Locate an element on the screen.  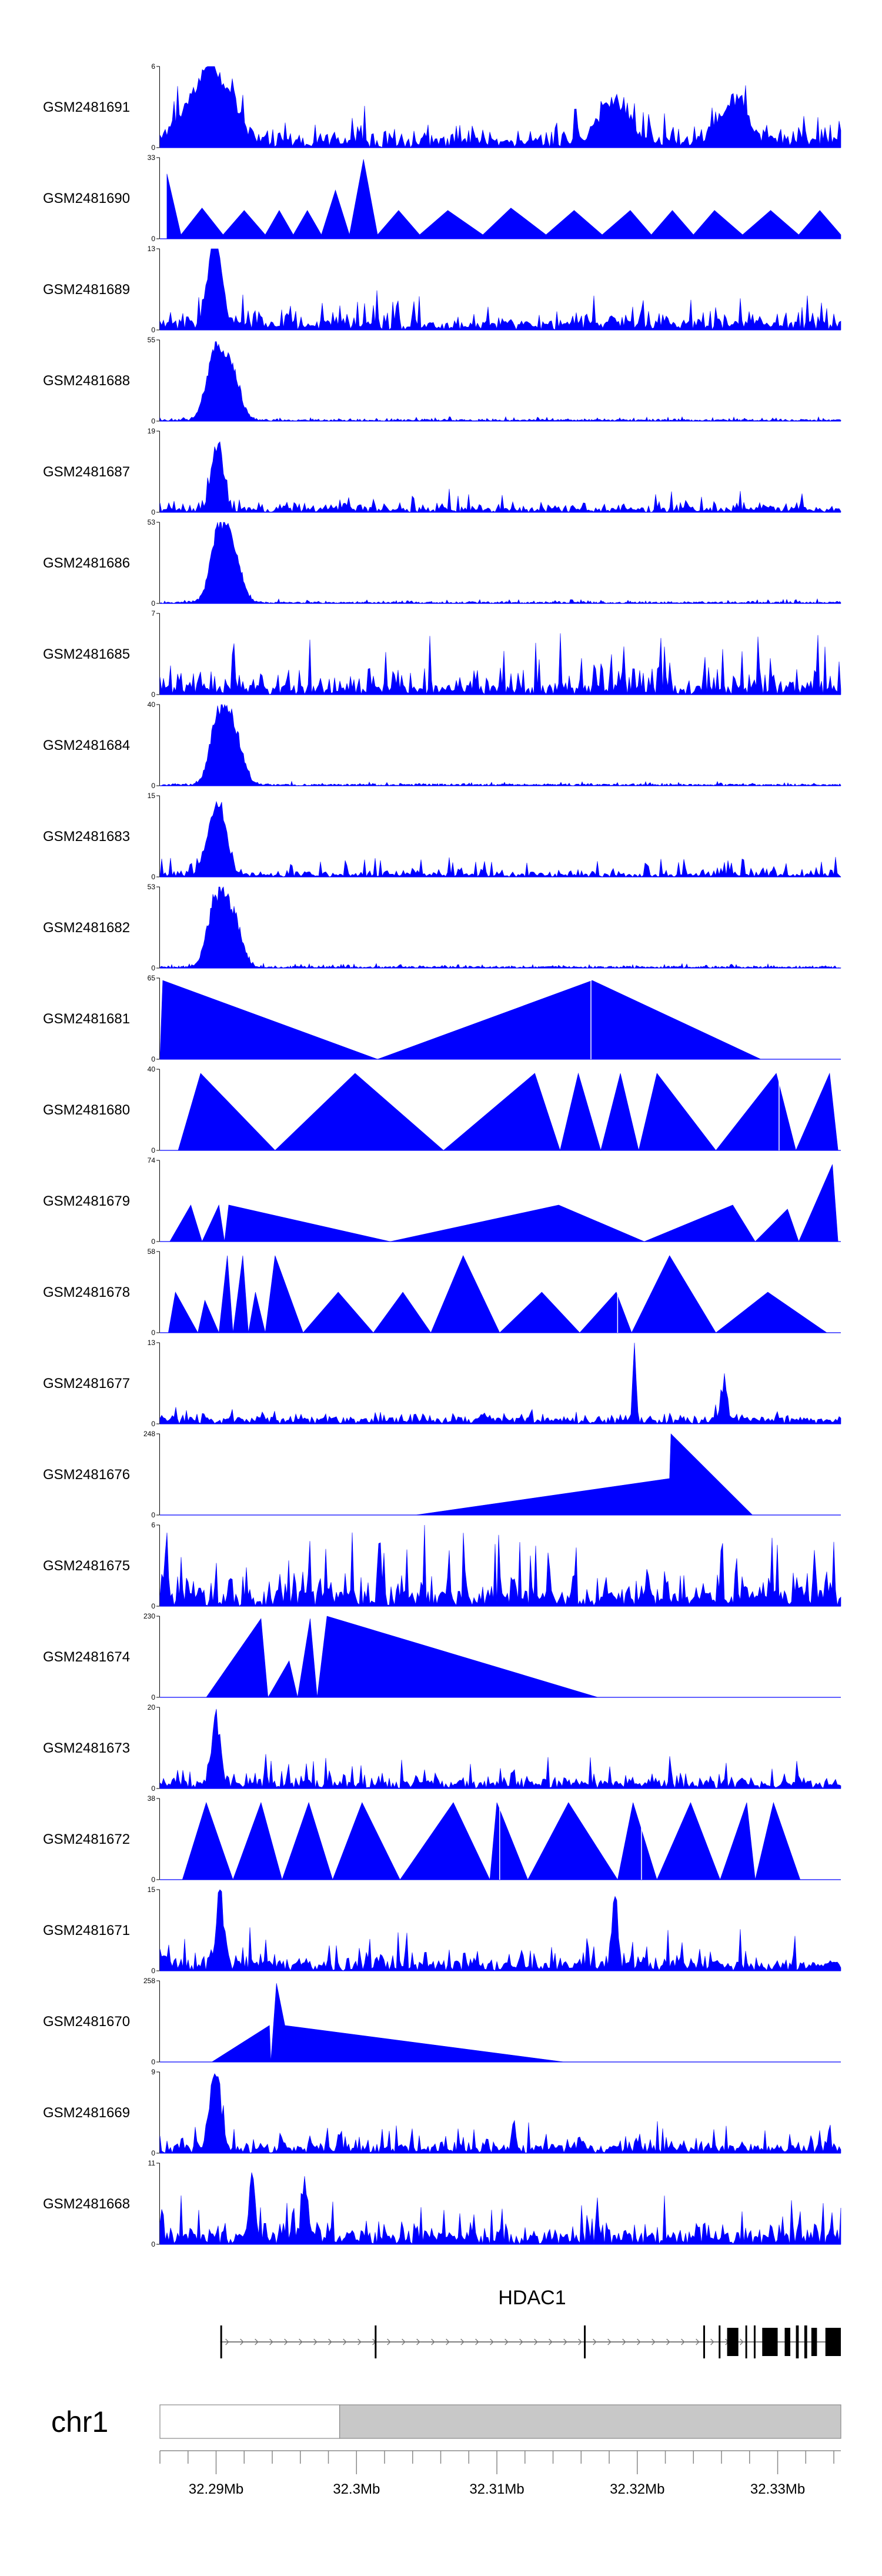
track-label: GSM2481668 is located at coordinates (86, 2204).